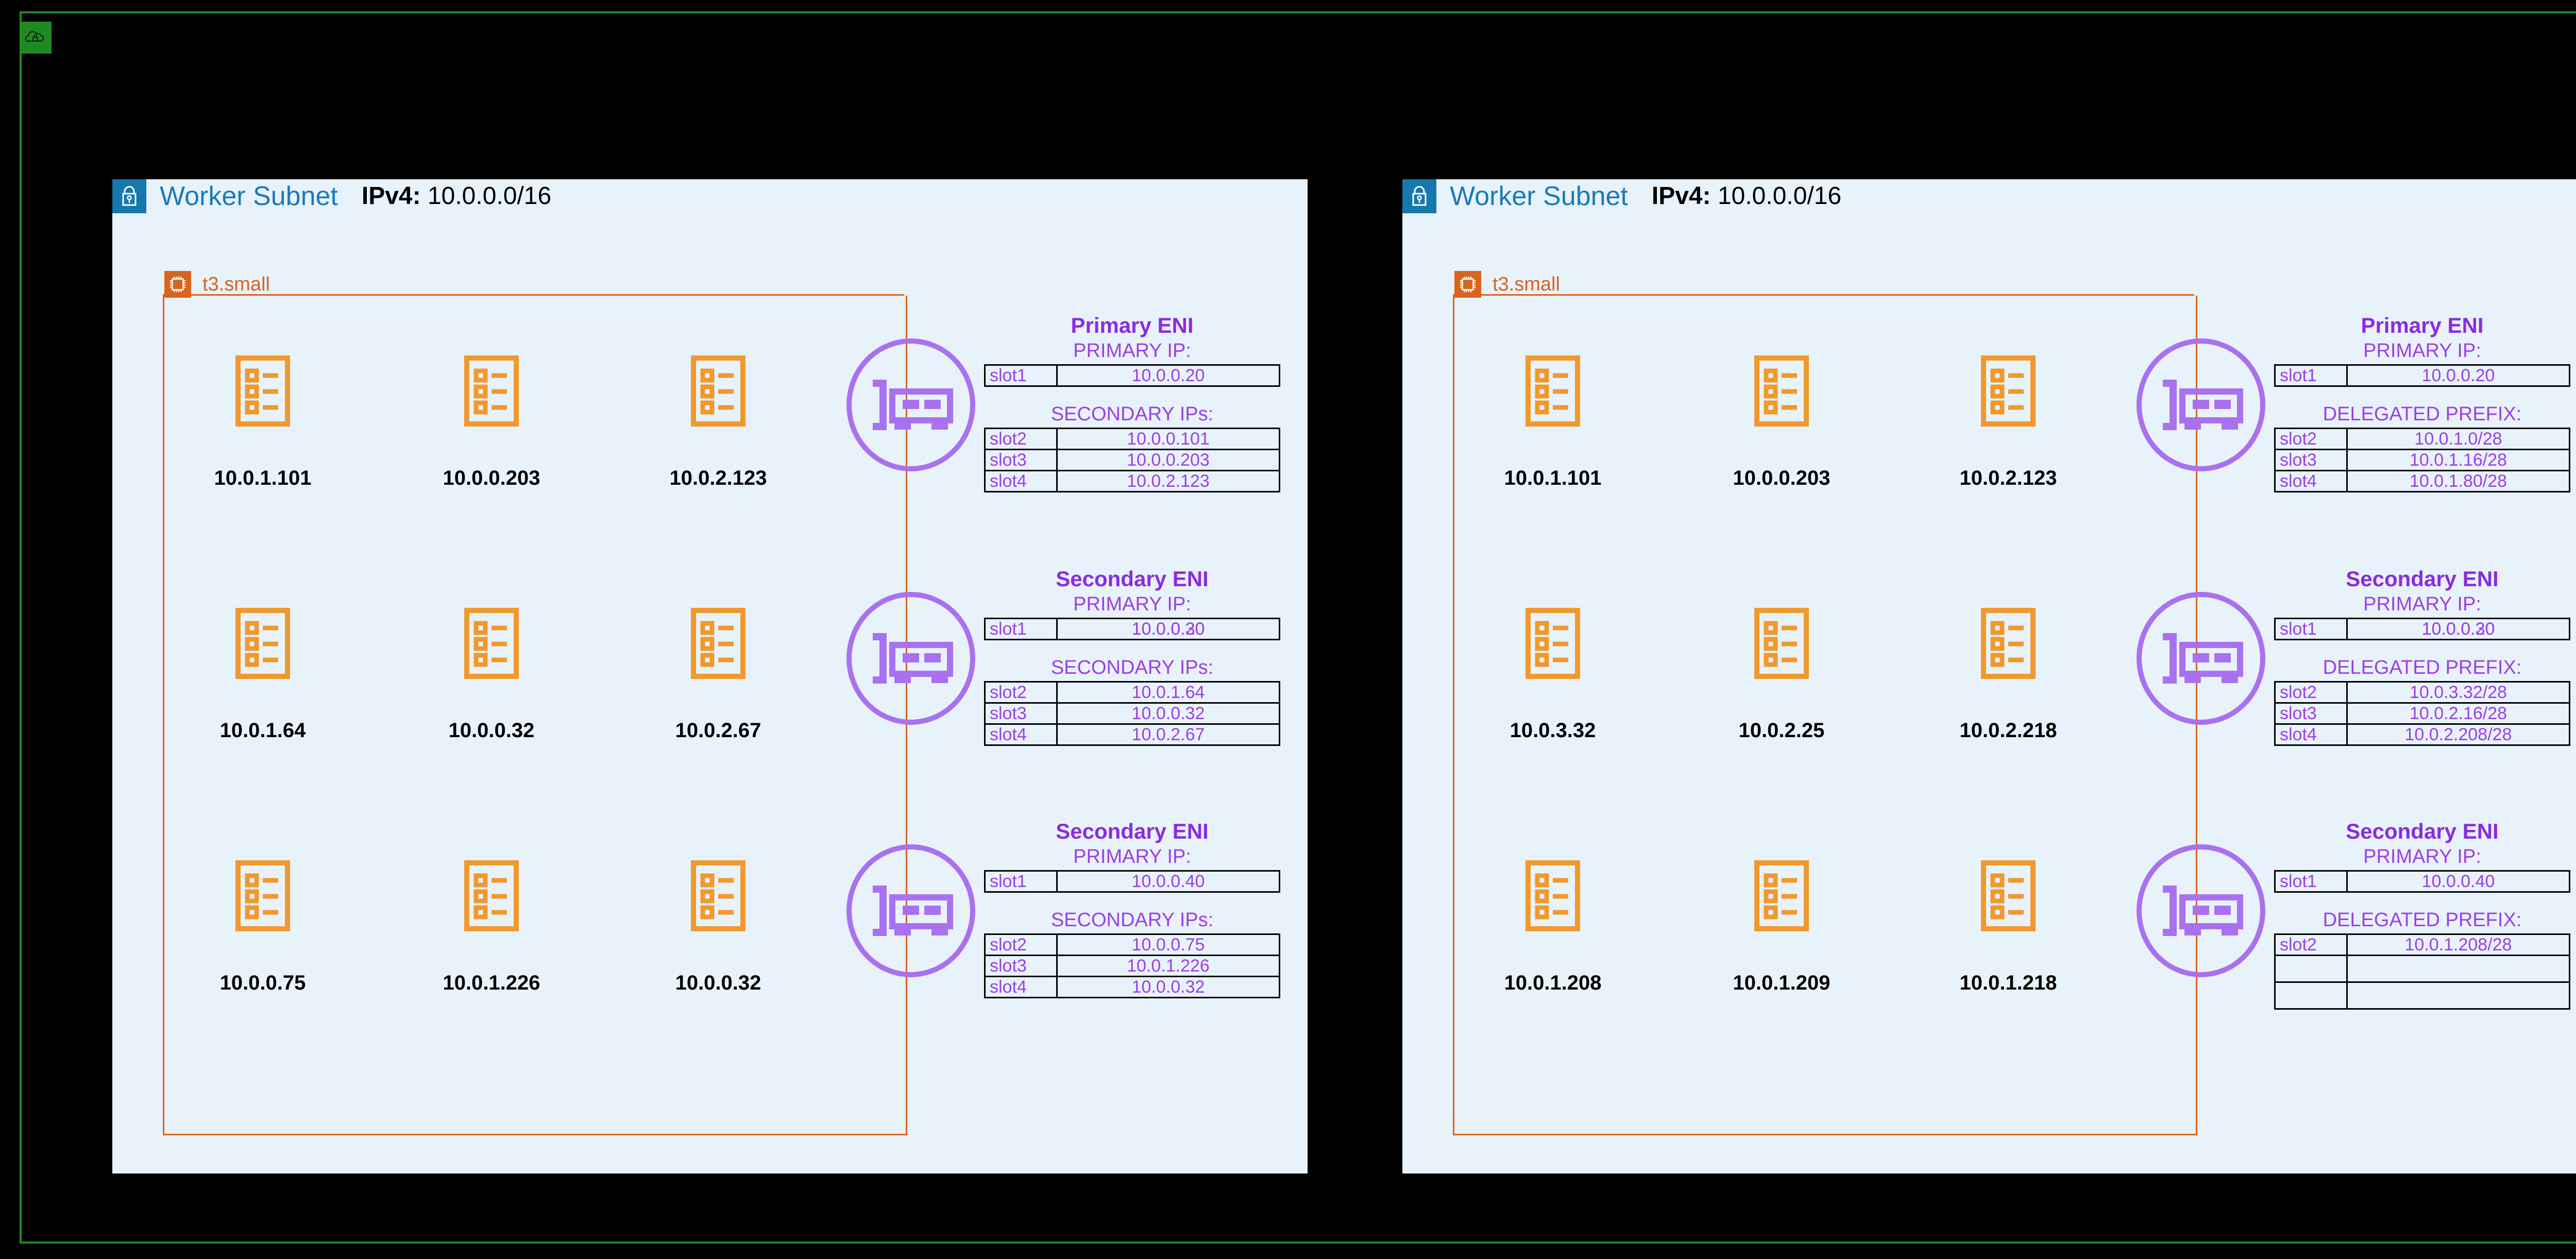 The width and height of the screenshot is (2576, 1259). I want to click on subnet-padlock-icon, so click(1419, 196).